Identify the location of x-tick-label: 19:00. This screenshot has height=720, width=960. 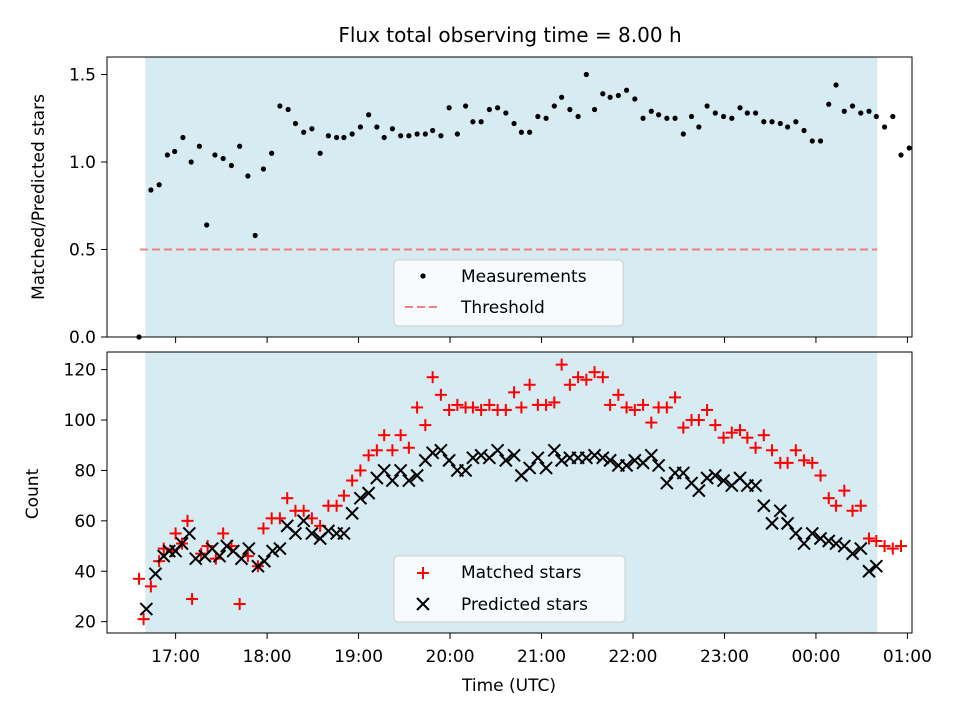
(358, 657).